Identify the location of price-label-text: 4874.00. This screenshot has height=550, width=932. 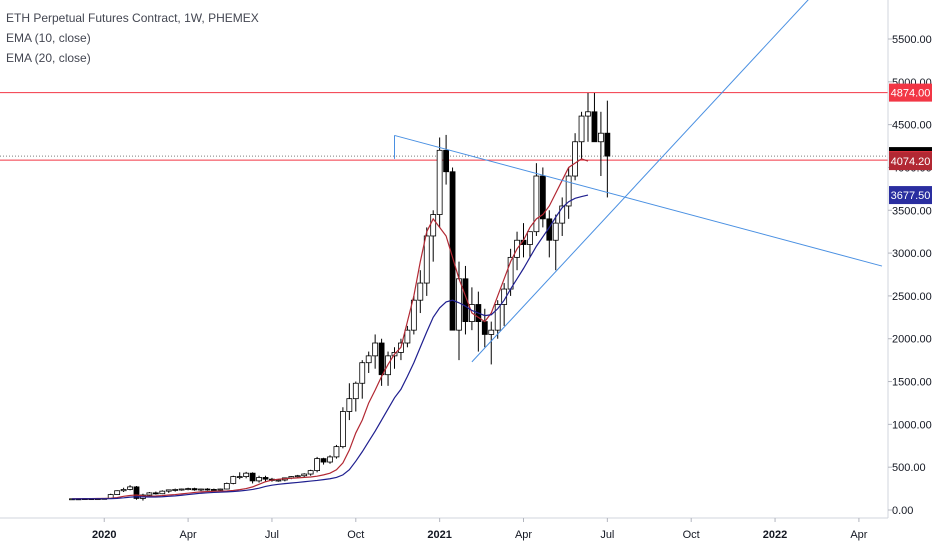
(911, 94).